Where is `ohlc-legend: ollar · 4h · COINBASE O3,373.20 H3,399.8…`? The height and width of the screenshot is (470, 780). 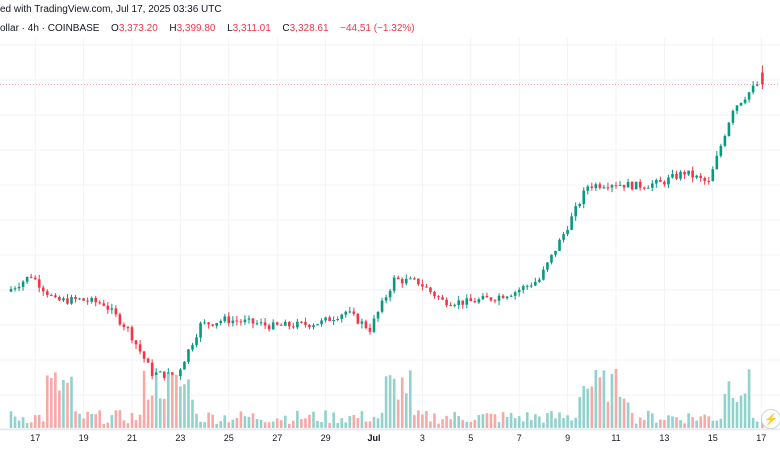
ohlc-legend: ollar · 4h · COINBASE O3,373.20 H3,399.8… is located at coordinates (207, 28).